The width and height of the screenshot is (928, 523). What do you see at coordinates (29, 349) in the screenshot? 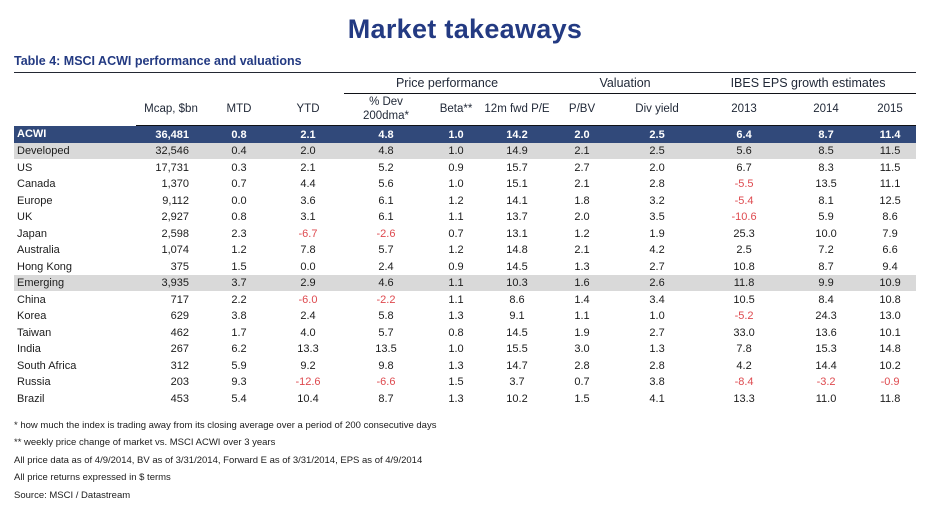
I see `row-label: India` at bounding box center [29, 349].